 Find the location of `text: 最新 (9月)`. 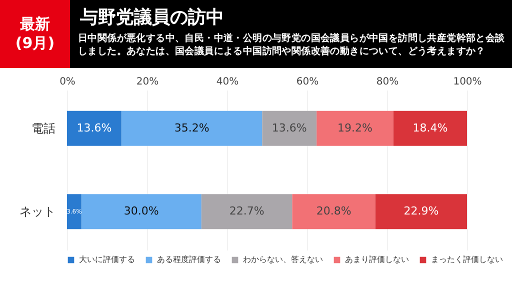

text: 最新 (9月) is located at coordinates (35, 34).